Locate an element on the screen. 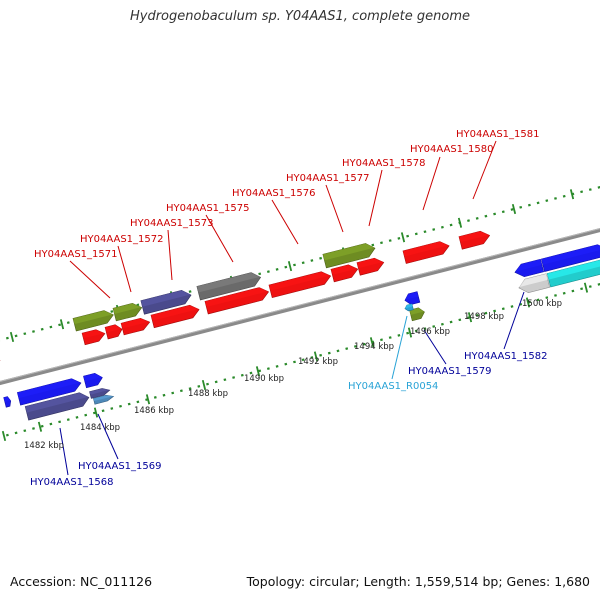  gene-label-upper: HY04AAS1_1577 is located at coordinates (327, 178).